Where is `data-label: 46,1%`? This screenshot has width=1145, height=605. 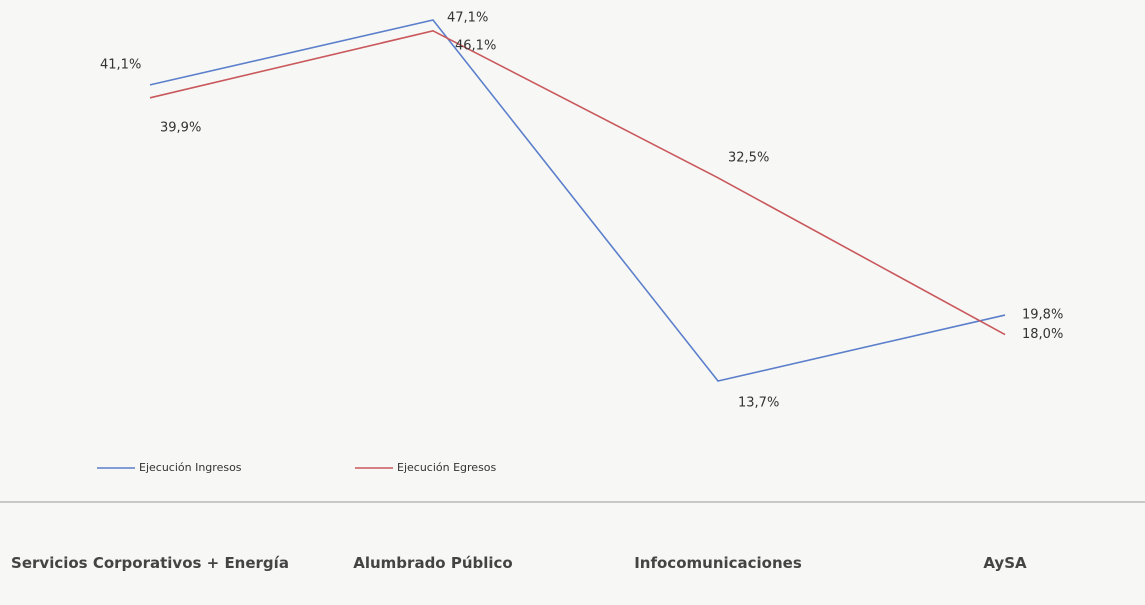
data-label: 46,1% is located at coordinates (475, 45).